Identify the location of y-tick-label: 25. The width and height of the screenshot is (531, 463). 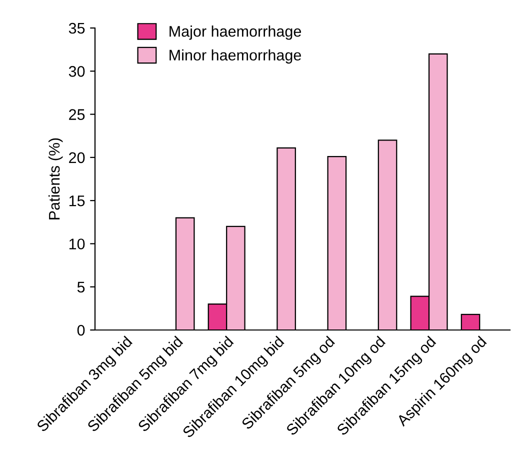
(77, 114).